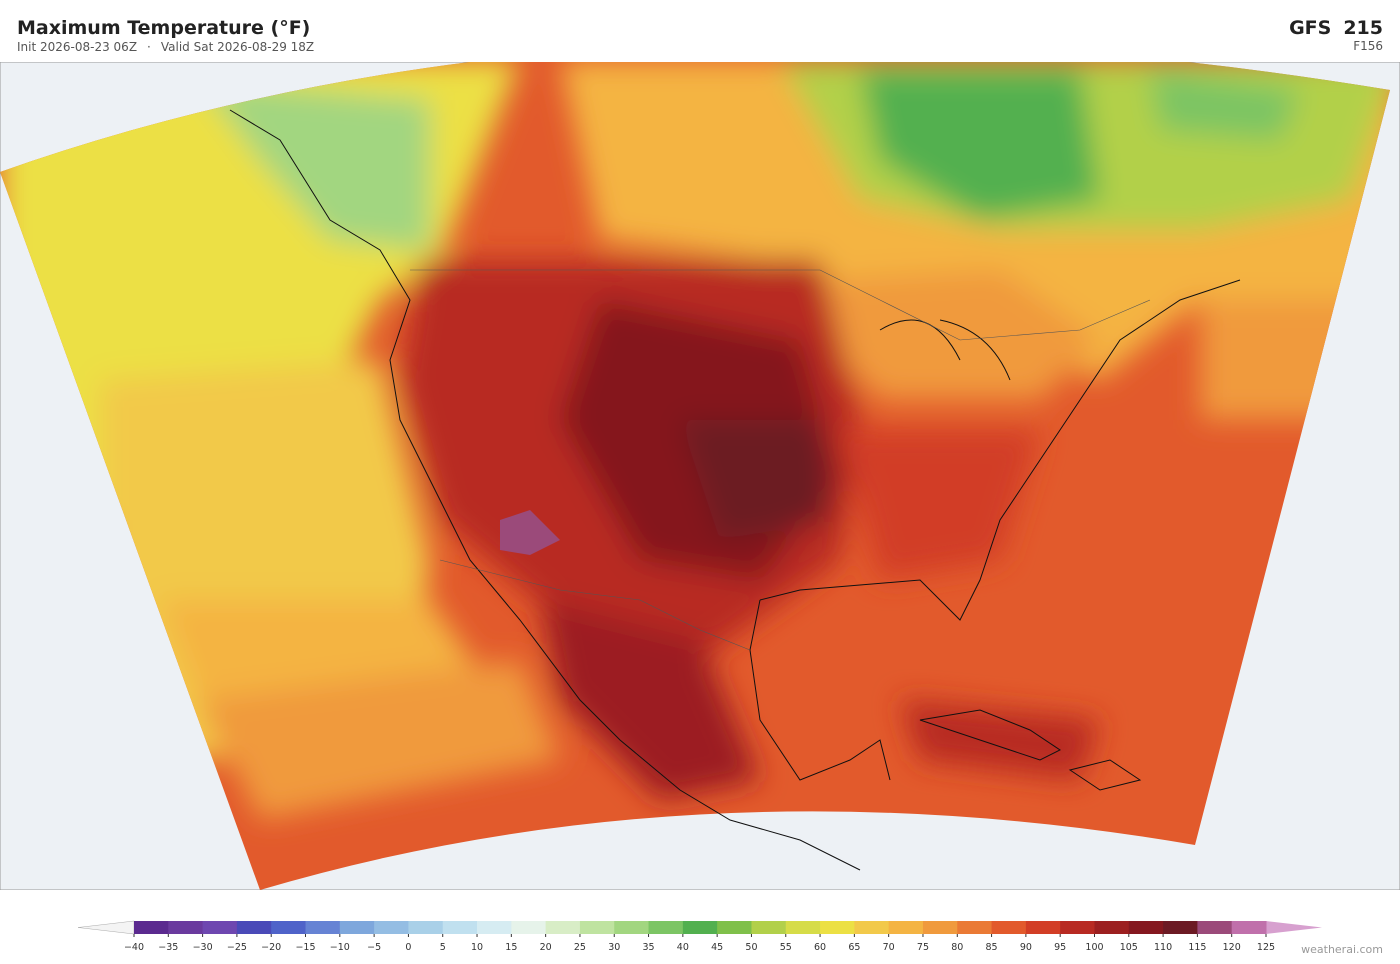 This screenshot has width=1400, height=964. I want to click on model: GFS, so click(1310, 28).